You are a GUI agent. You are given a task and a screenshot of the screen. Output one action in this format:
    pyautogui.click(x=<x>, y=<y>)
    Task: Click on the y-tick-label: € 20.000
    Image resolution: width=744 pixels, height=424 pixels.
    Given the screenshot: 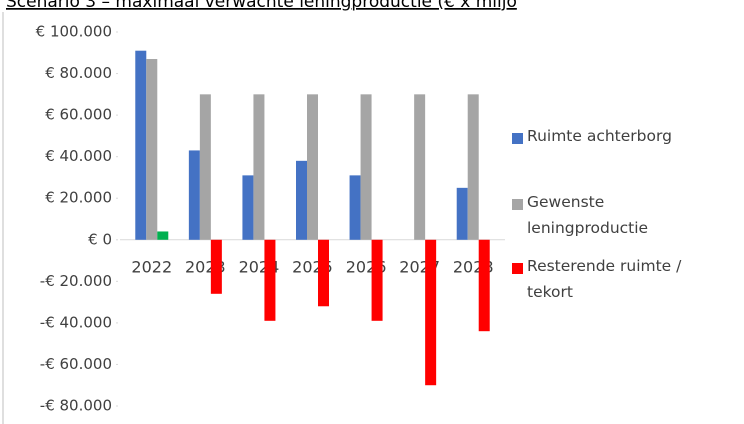 What is the action you would take?
    pyautogui.click(x=78, y=198)
    